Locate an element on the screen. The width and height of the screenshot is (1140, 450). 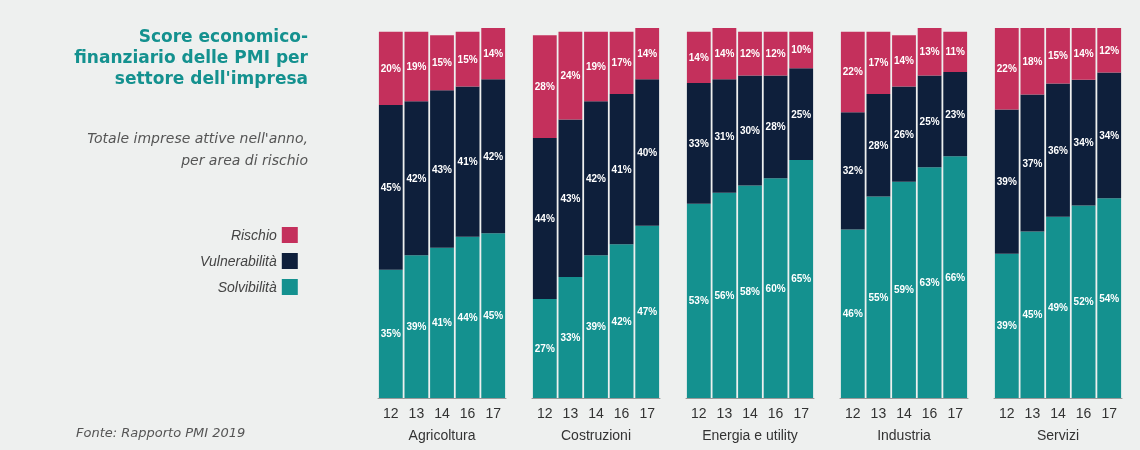
source-note: Fonte: Rapporto PMI 2019 is located at coordinates (161, 432).